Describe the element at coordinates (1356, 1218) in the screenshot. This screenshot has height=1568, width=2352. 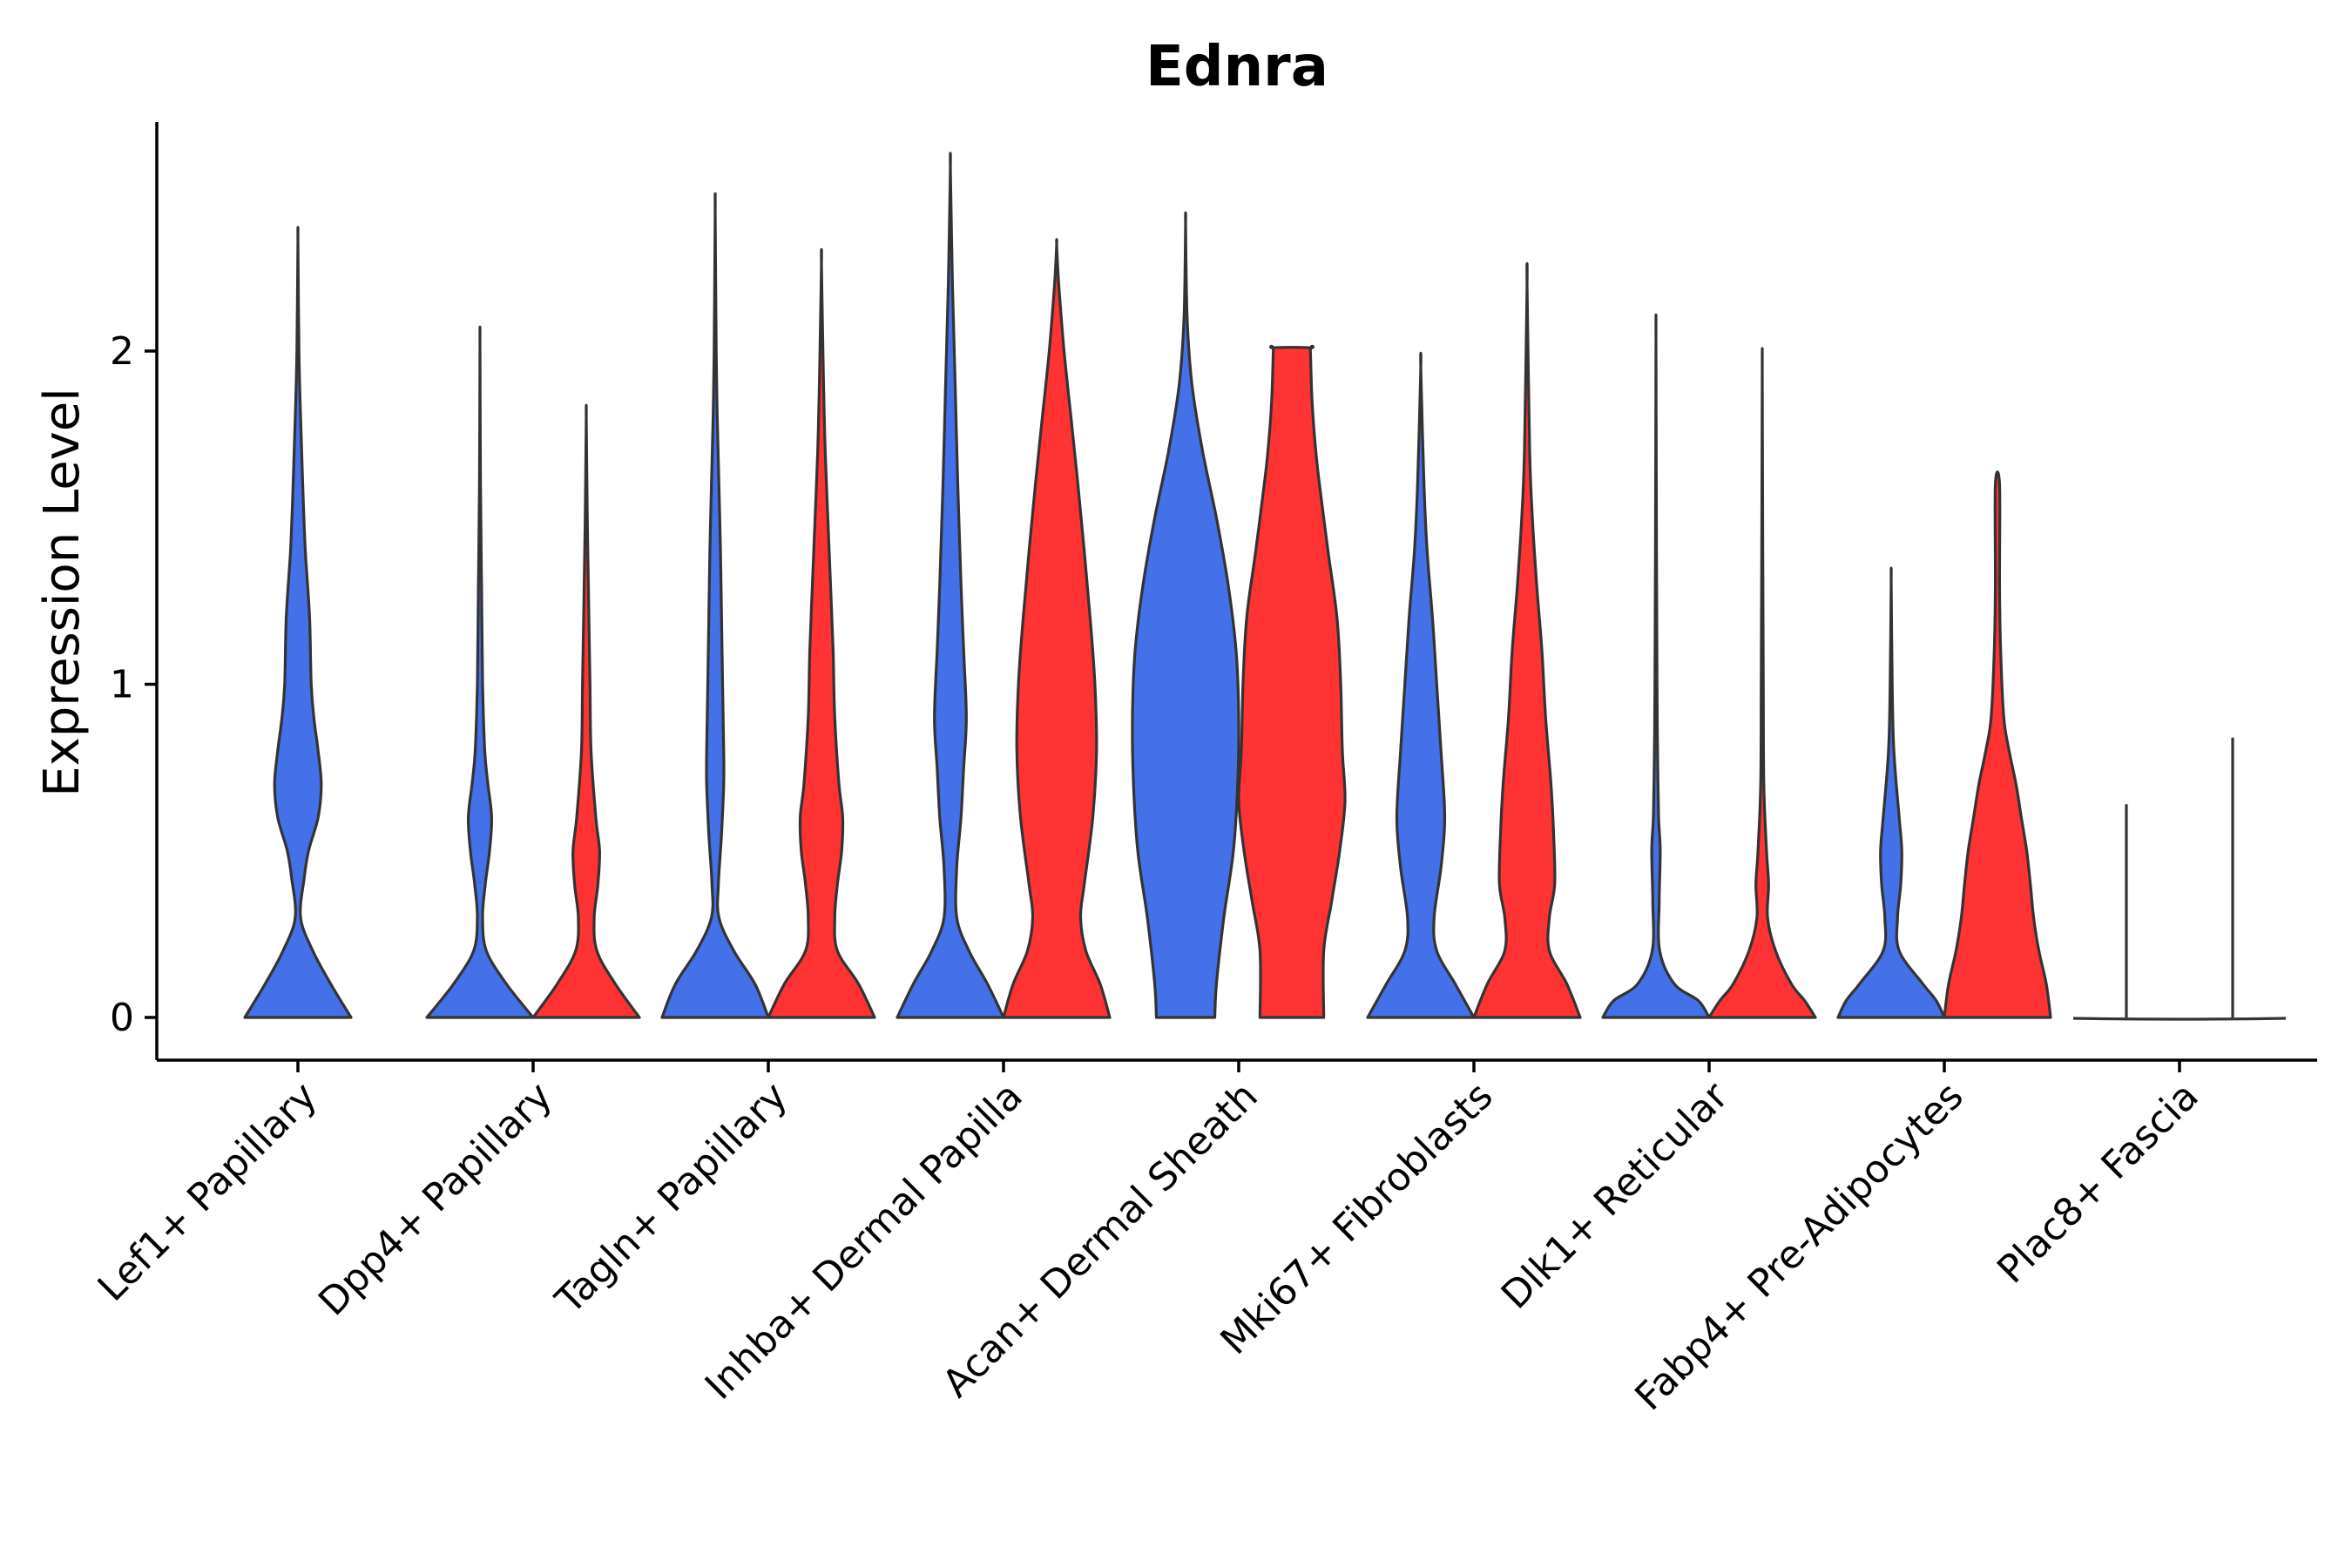
I see `x-tick-label-mki67-fibroblasts: Mki67+ Fibroblasts` at that location.